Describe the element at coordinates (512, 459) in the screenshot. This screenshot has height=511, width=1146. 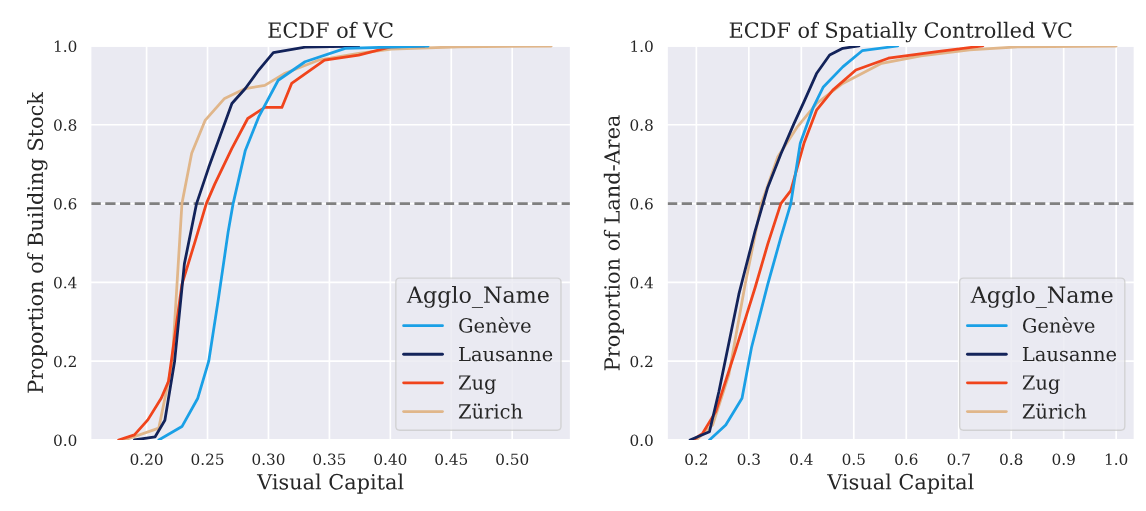
I see `x-tick-label: 0.50` at that location.